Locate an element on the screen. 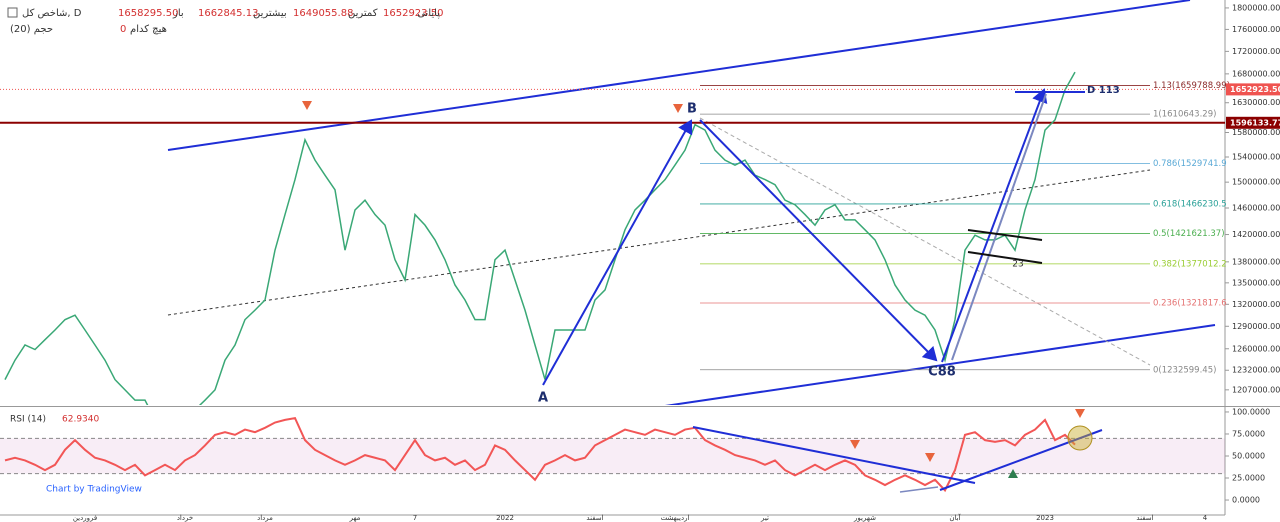  fib-label: 0.382(1377012.2 is located at coordinates (1190, 264).